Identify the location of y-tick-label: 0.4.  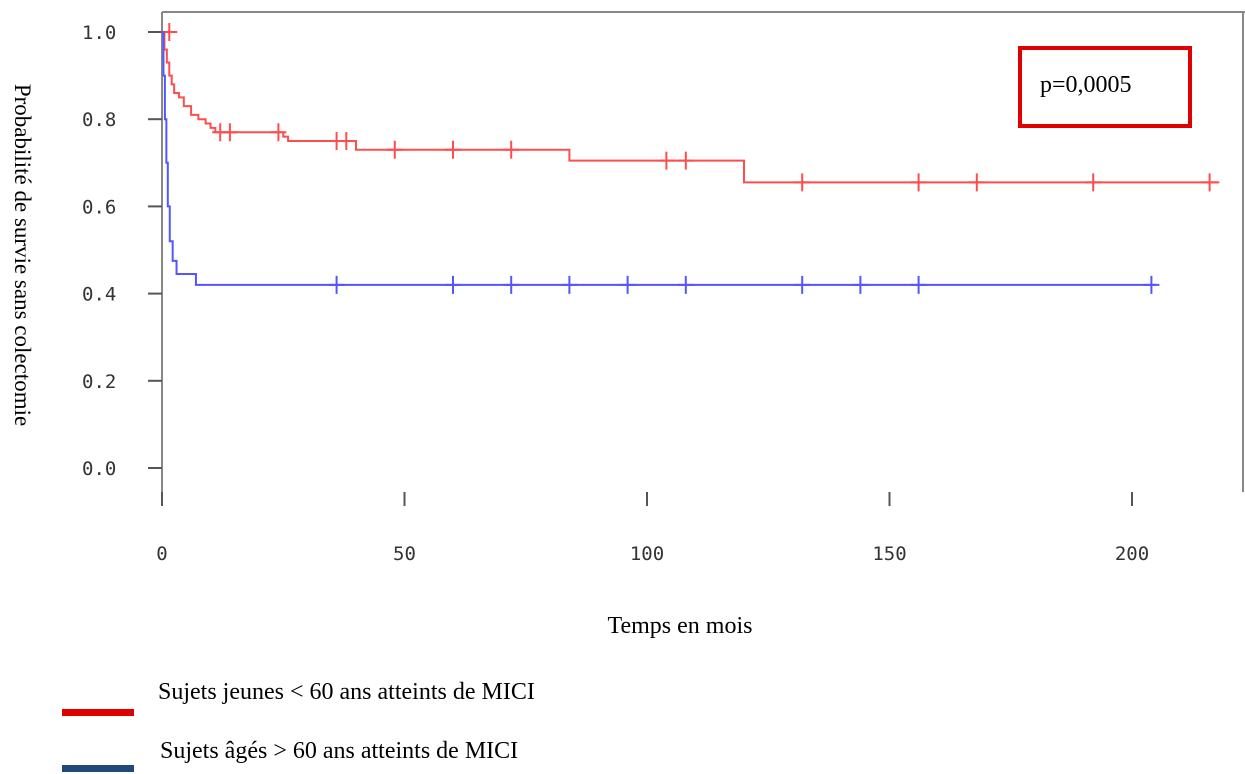
(99, 295).